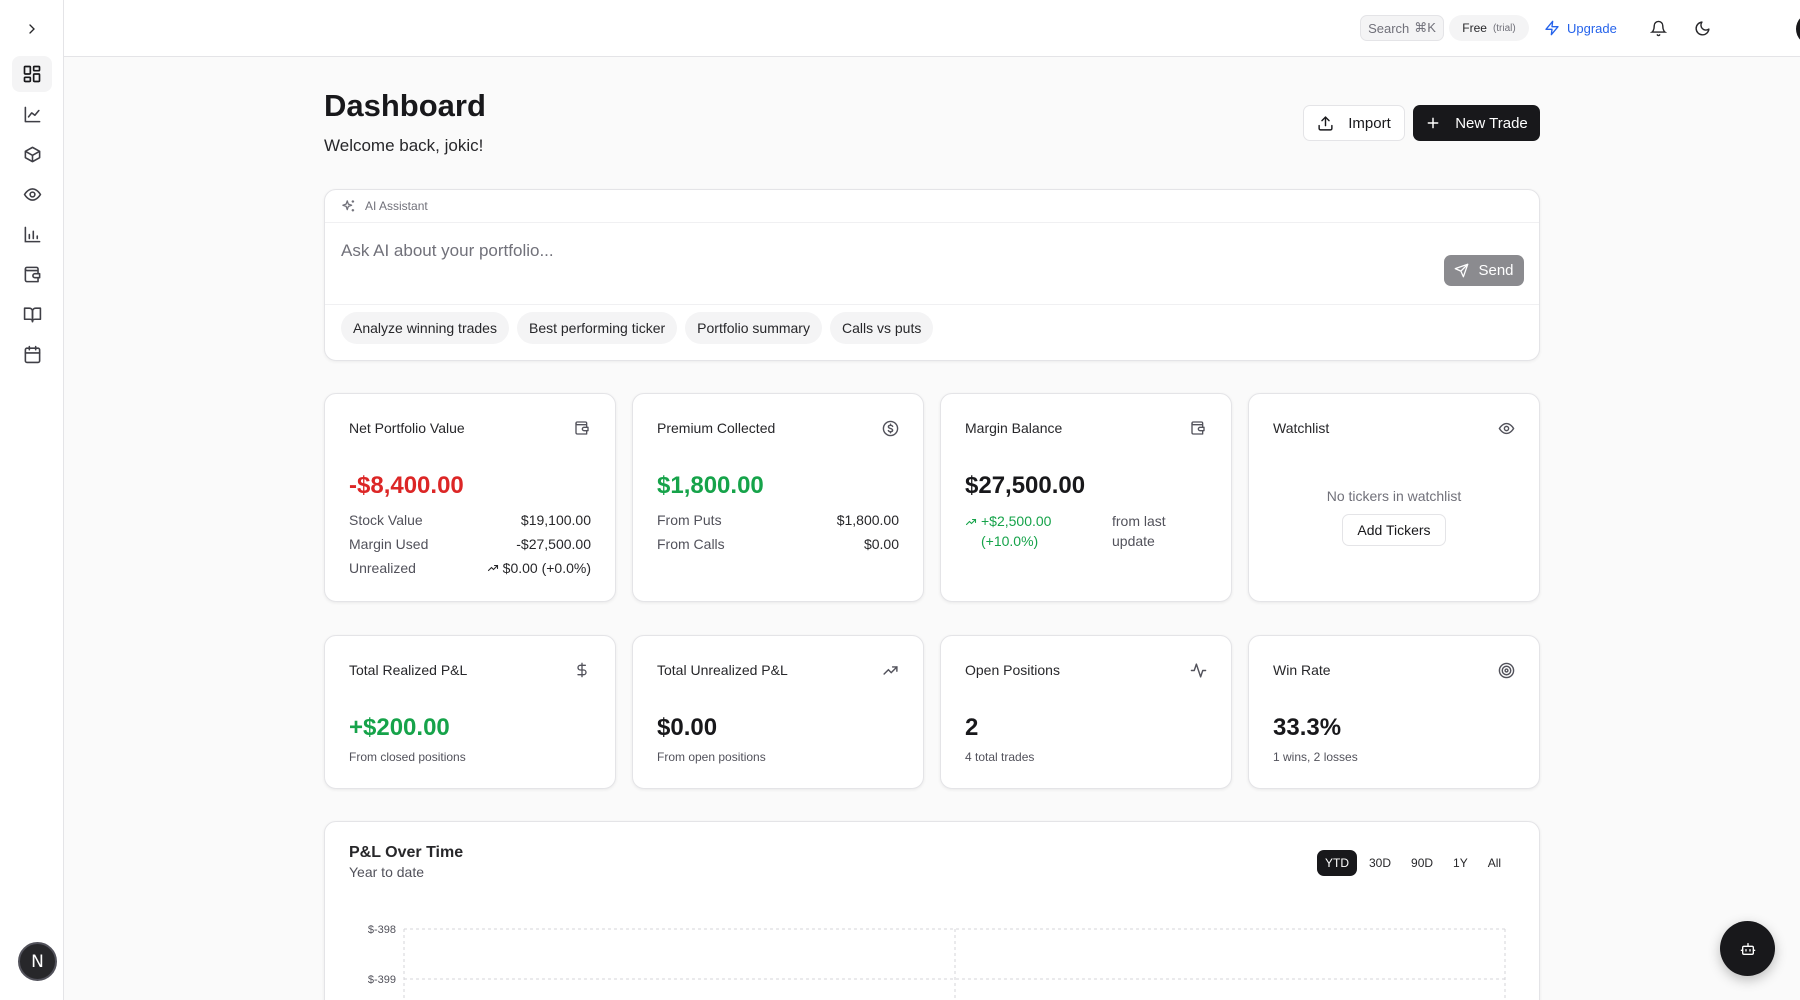  What do you see at coordinates (1798, 29) in the screenshot?
I see `user-avatar: JO` at bounding box center [1798, 29].